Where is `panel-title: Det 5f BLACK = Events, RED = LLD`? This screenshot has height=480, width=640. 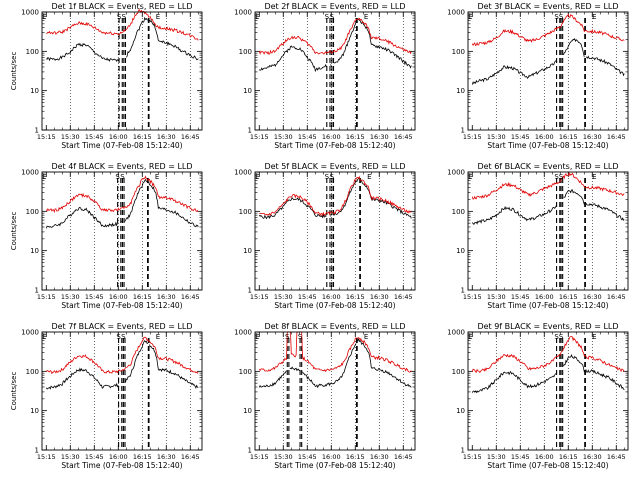 panel-title: Det 5f BLACK = Events, RED = LLD is located at coordinates (334, 166).